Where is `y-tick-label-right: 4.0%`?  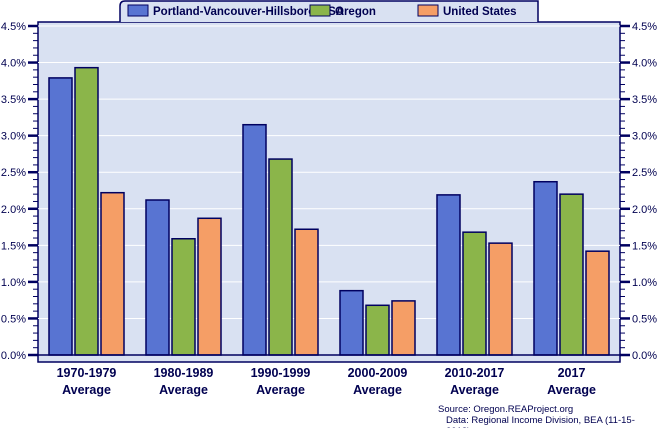
y-tick-label-right: 4.0% is located at coordinates (644, 64).